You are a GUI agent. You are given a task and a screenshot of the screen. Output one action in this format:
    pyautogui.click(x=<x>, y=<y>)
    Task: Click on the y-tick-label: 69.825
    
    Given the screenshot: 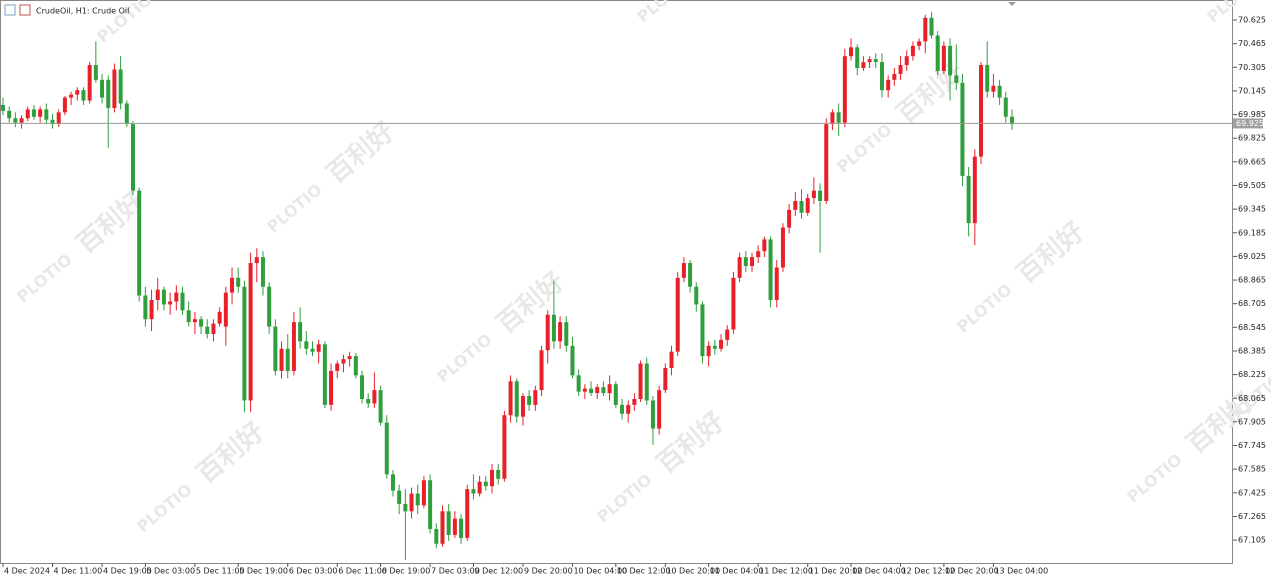 What is the action you would take?
    pyautogui.click(x=1252, y=138)
    